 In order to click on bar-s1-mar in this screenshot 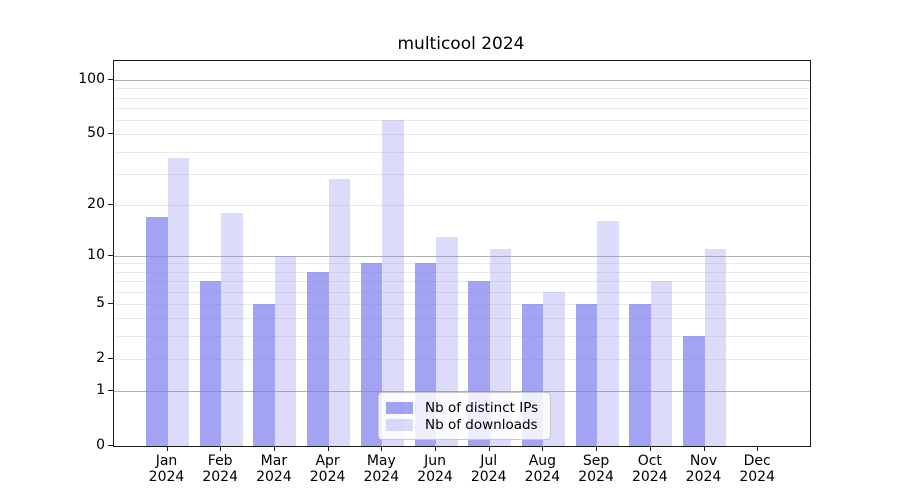, I will do `click(285, 350)`.